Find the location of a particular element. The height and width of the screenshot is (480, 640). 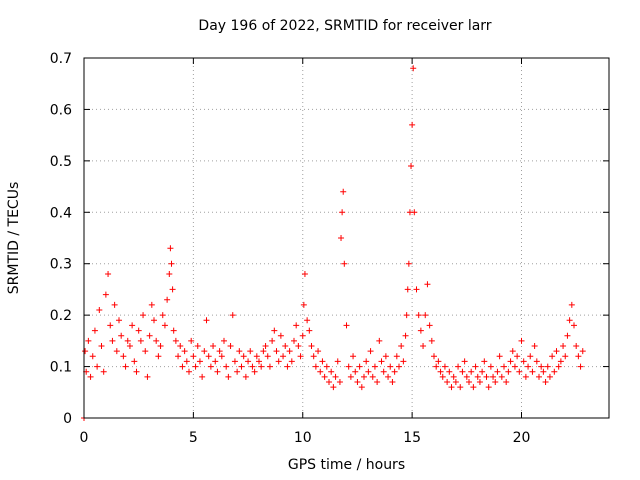

y-tick-label: 0.1 is located at coordinates (61, 368).